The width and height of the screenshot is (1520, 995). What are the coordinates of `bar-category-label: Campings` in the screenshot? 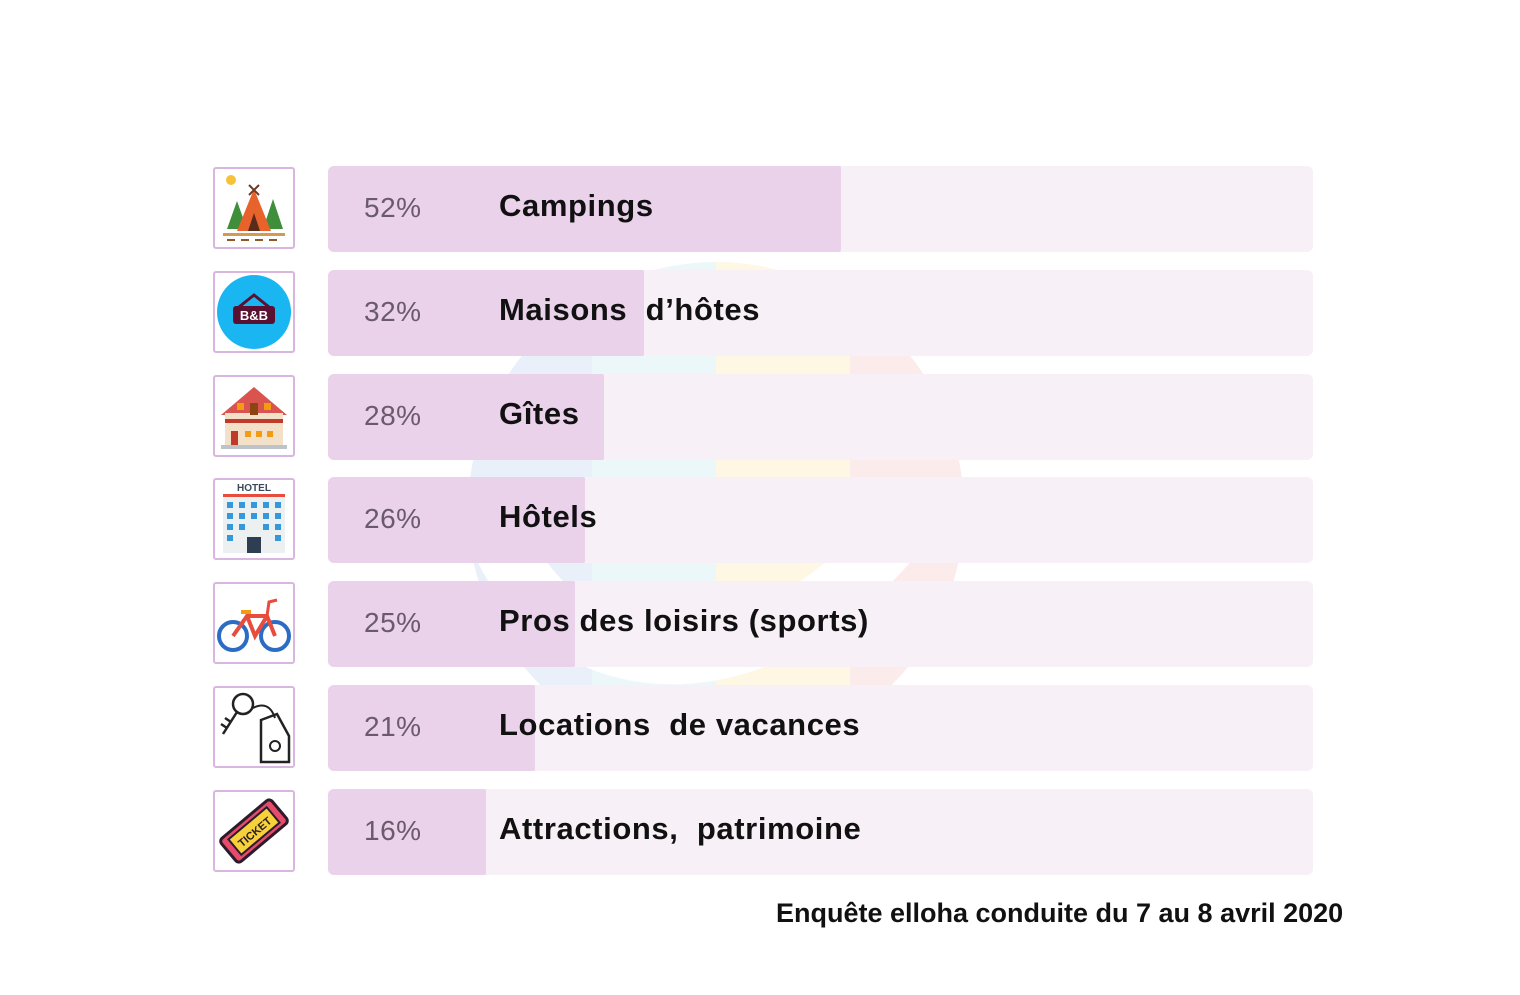 It's located at (576, 205).